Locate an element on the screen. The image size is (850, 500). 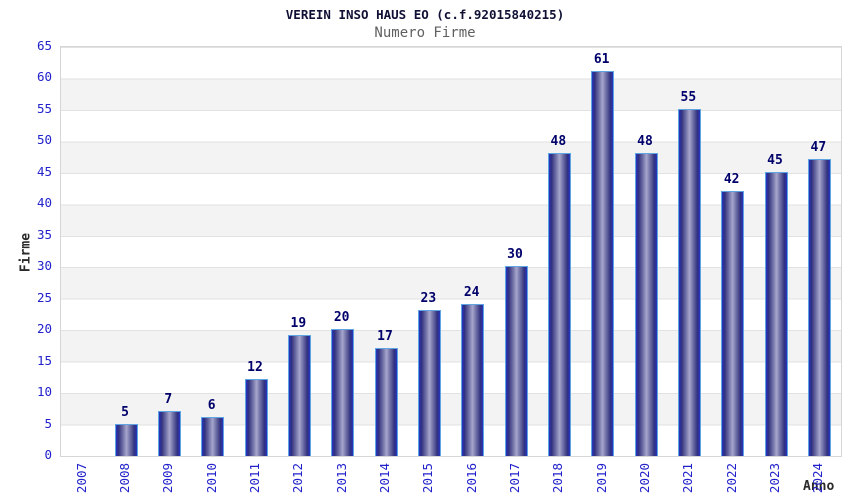
x-tick-label: 2014 is located at coordinates (384, 478).